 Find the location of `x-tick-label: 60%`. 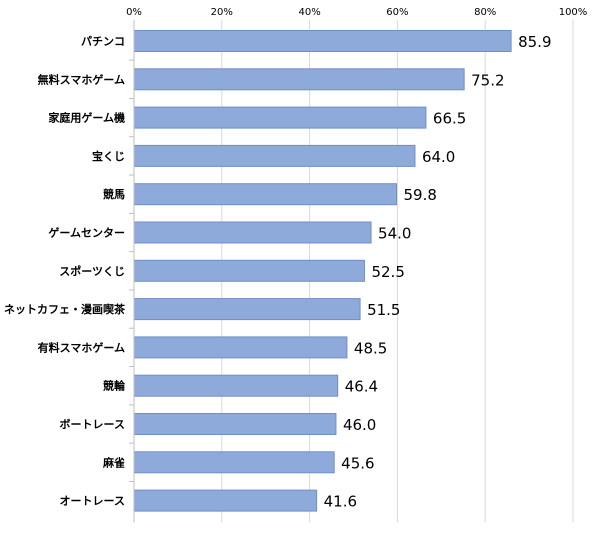

x-tick-label: 60% is located at coordinates (397, 12).